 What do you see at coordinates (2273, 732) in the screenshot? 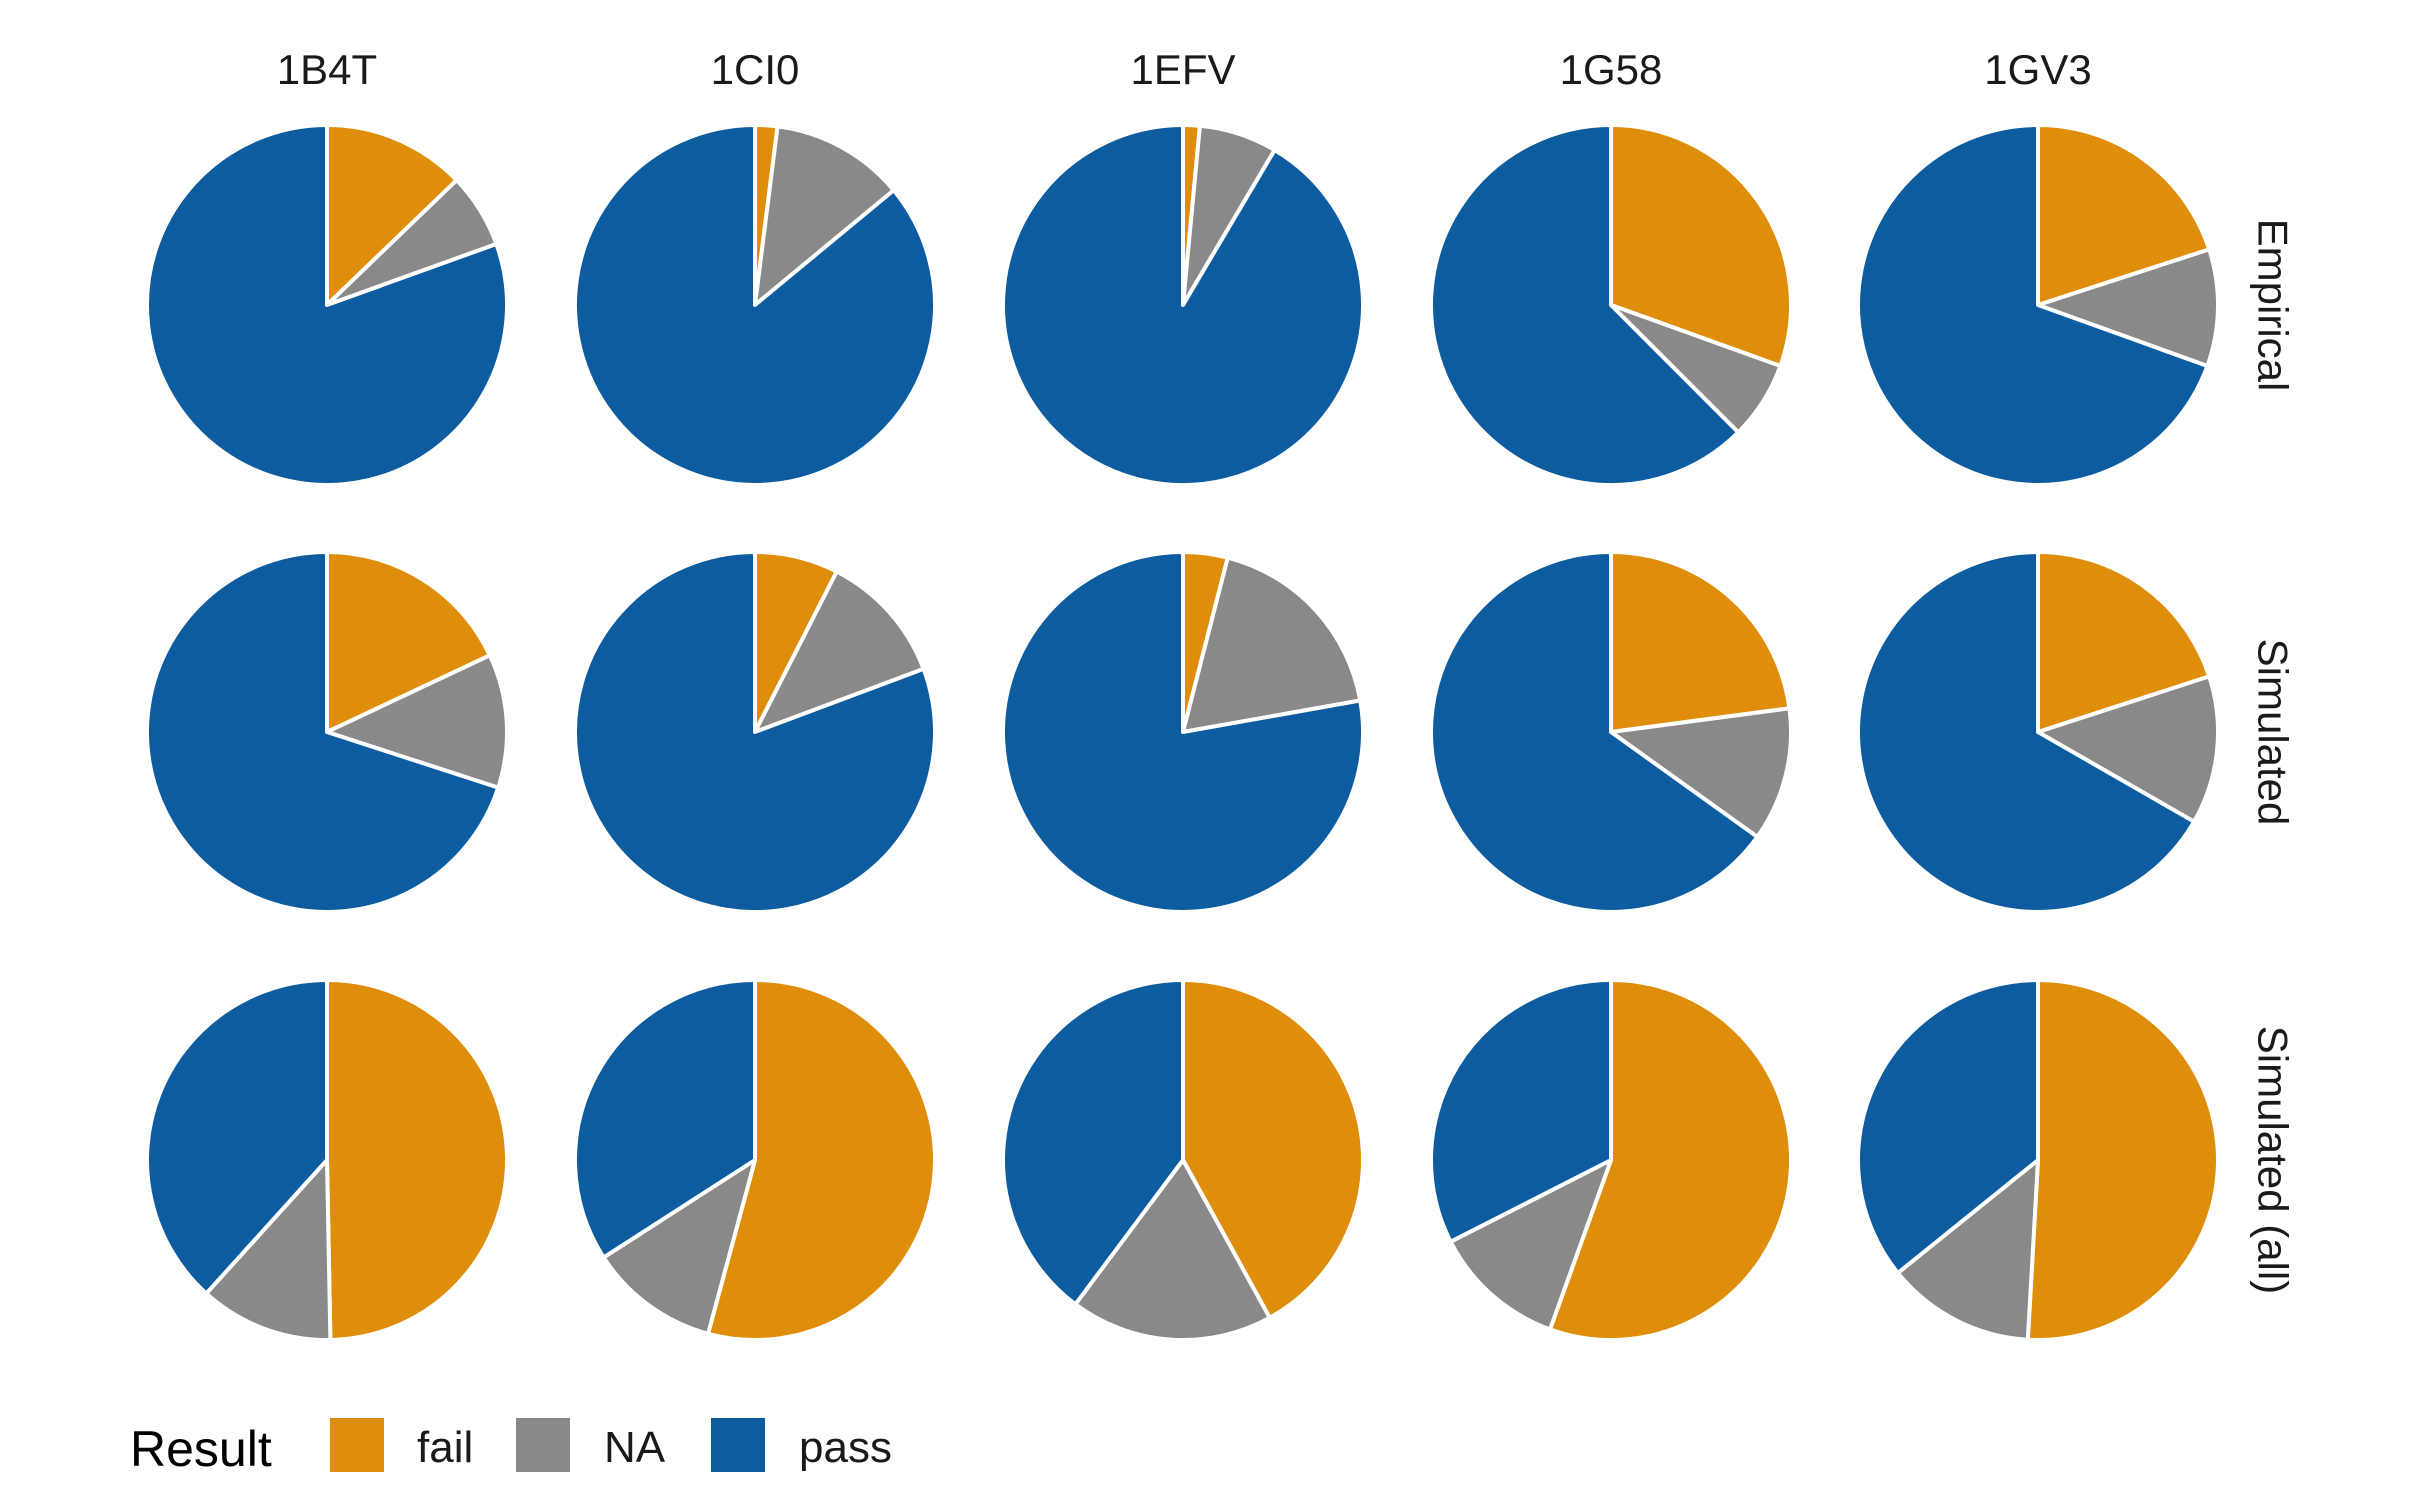
I see `row-label-simulated: Simulated` at bounding box center [2273, 732].